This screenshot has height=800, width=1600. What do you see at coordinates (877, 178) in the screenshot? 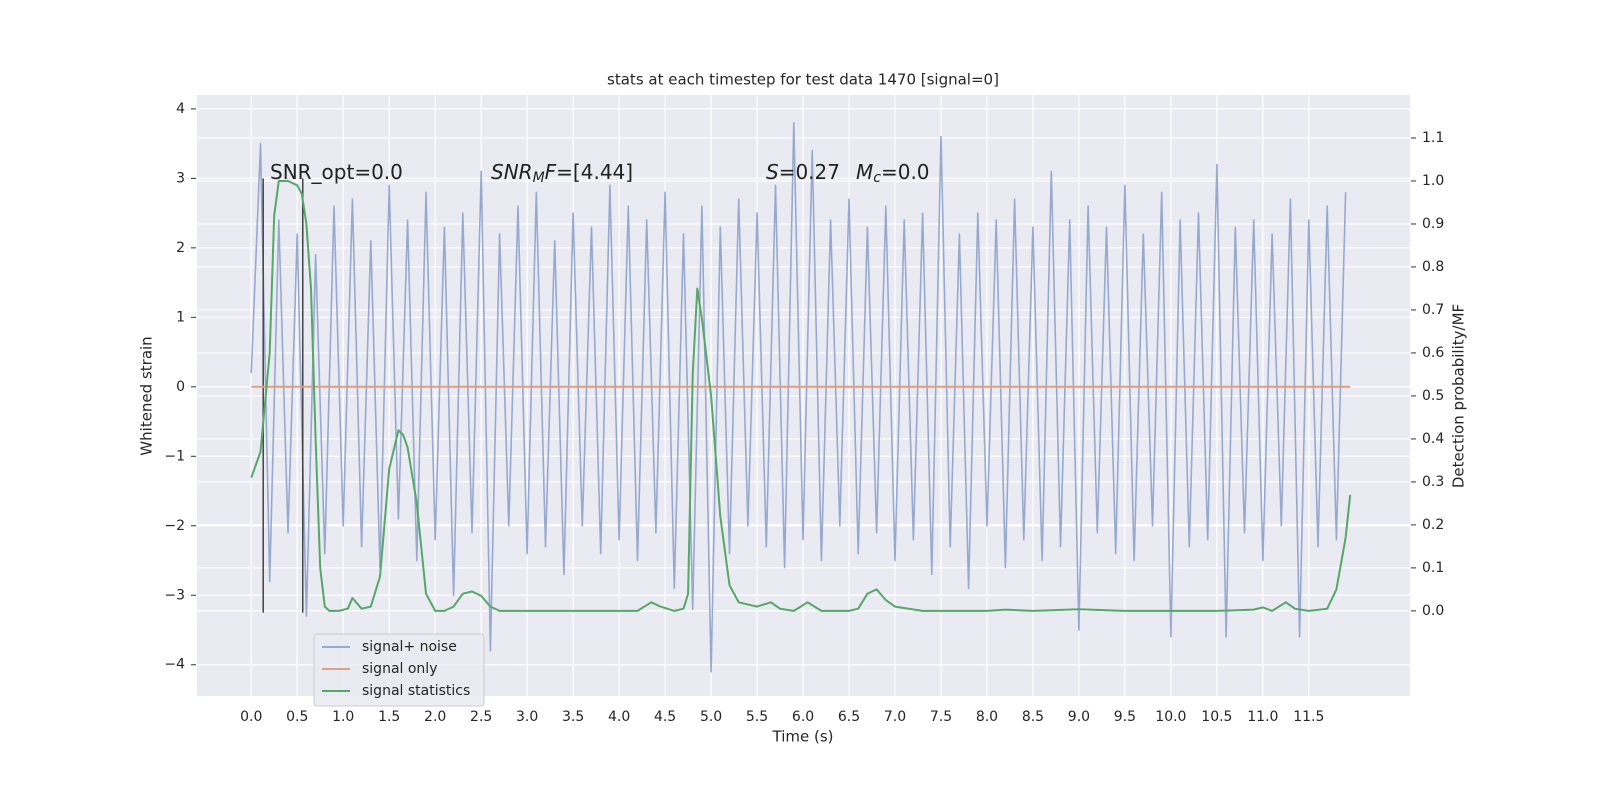
I see `annotation-part: c` at bounding box center [877, 178].